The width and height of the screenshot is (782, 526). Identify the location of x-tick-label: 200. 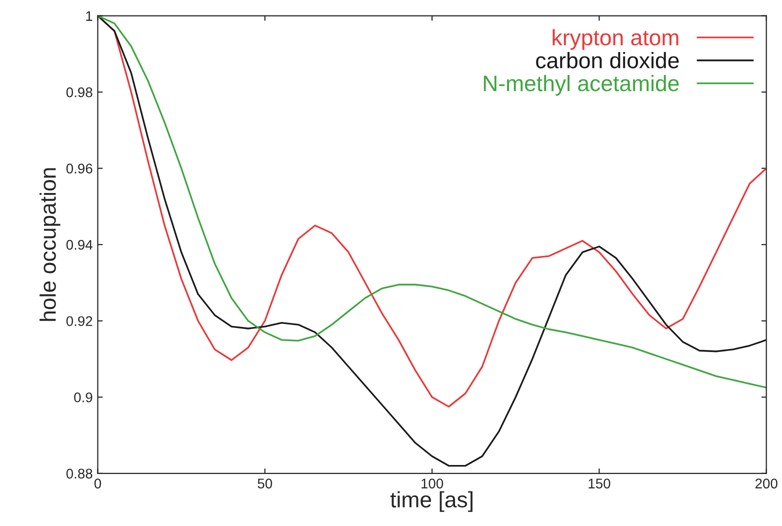
(766, 483).